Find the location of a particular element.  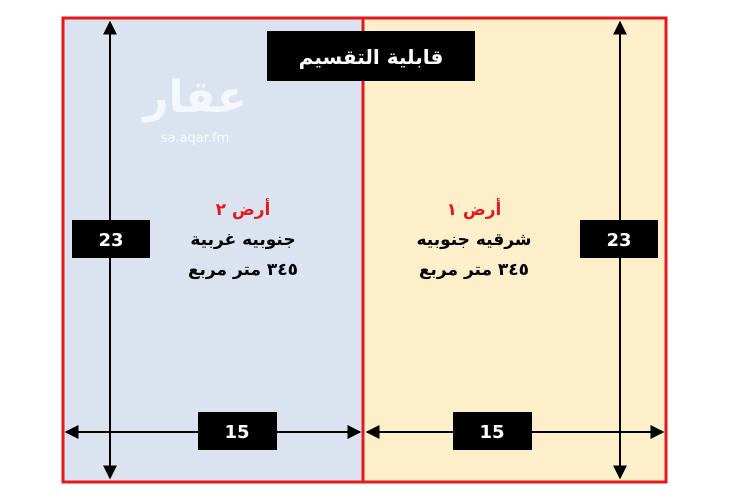

width-label-left: 15 is located at coordinates (236, 432).